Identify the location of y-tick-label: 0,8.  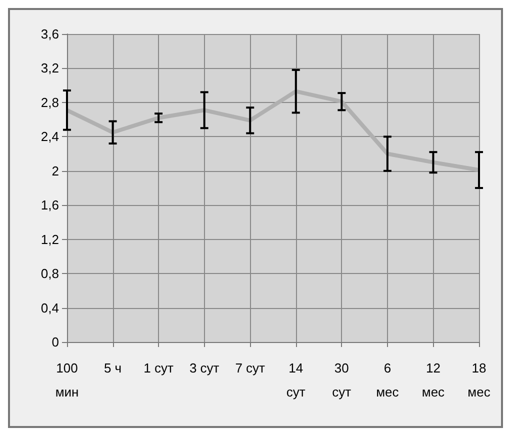
(49, 274).